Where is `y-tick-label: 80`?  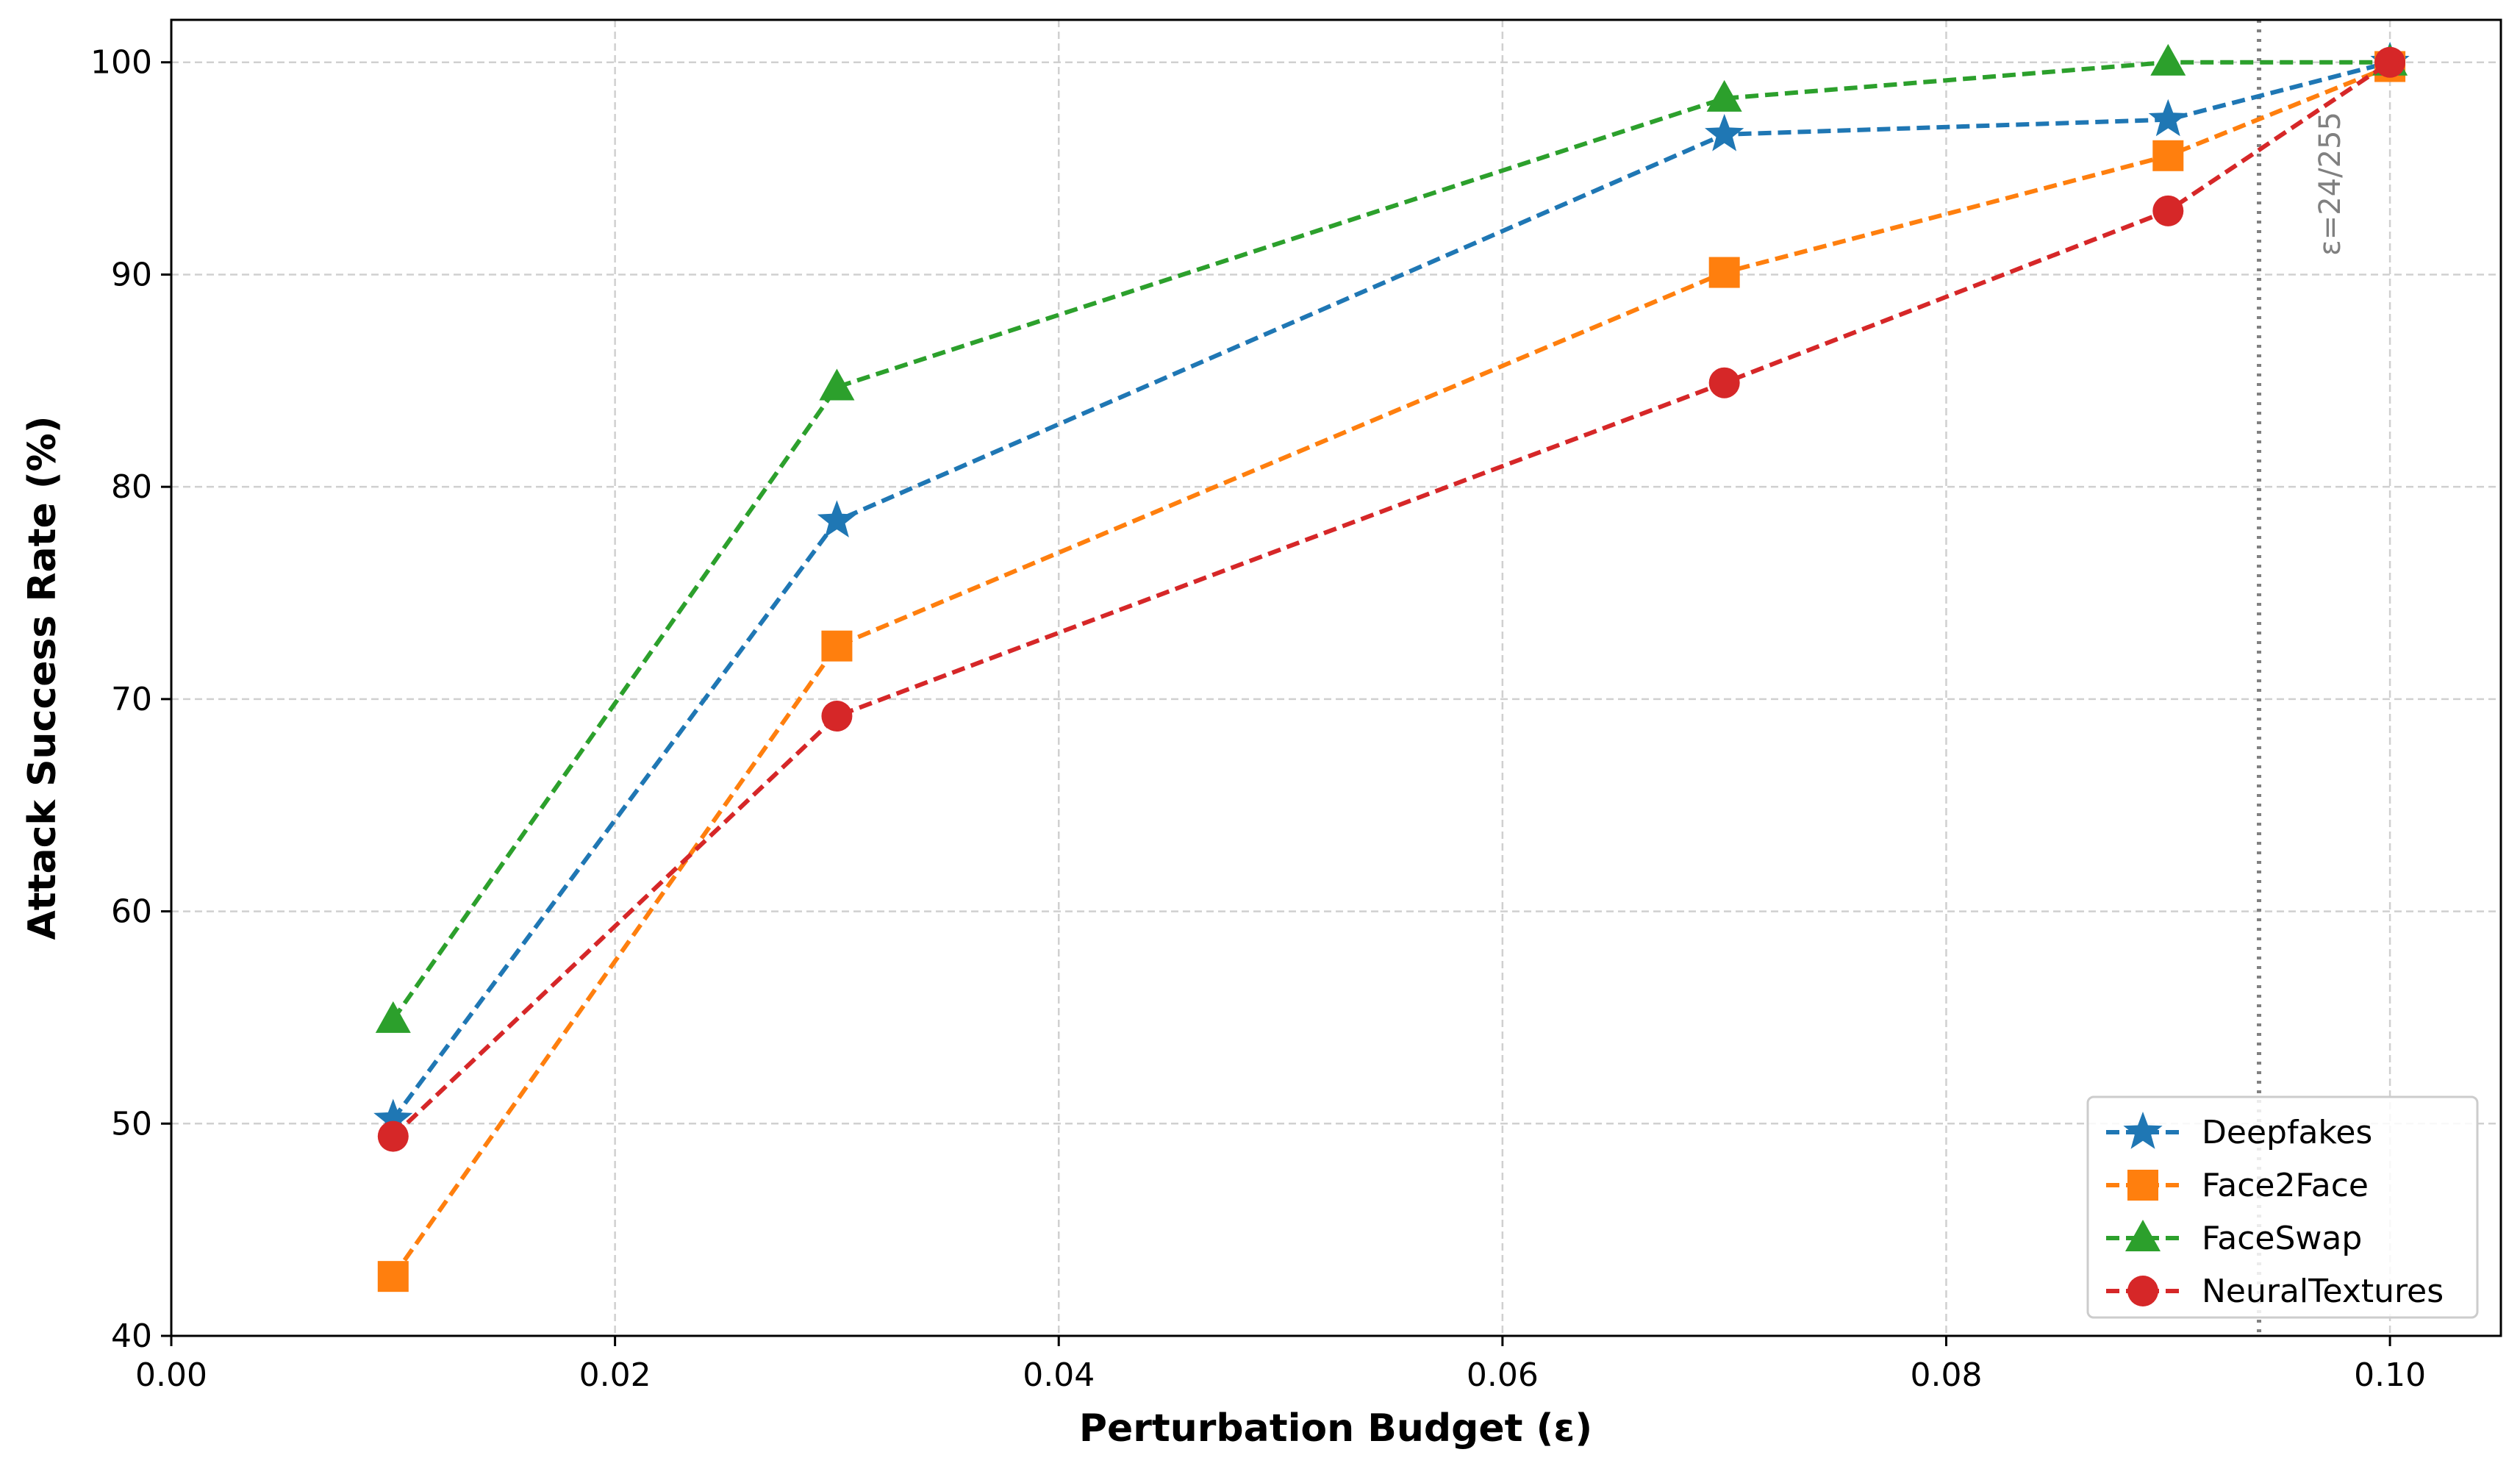 y-tick-label: 80 is located at coordinates (131, 487).